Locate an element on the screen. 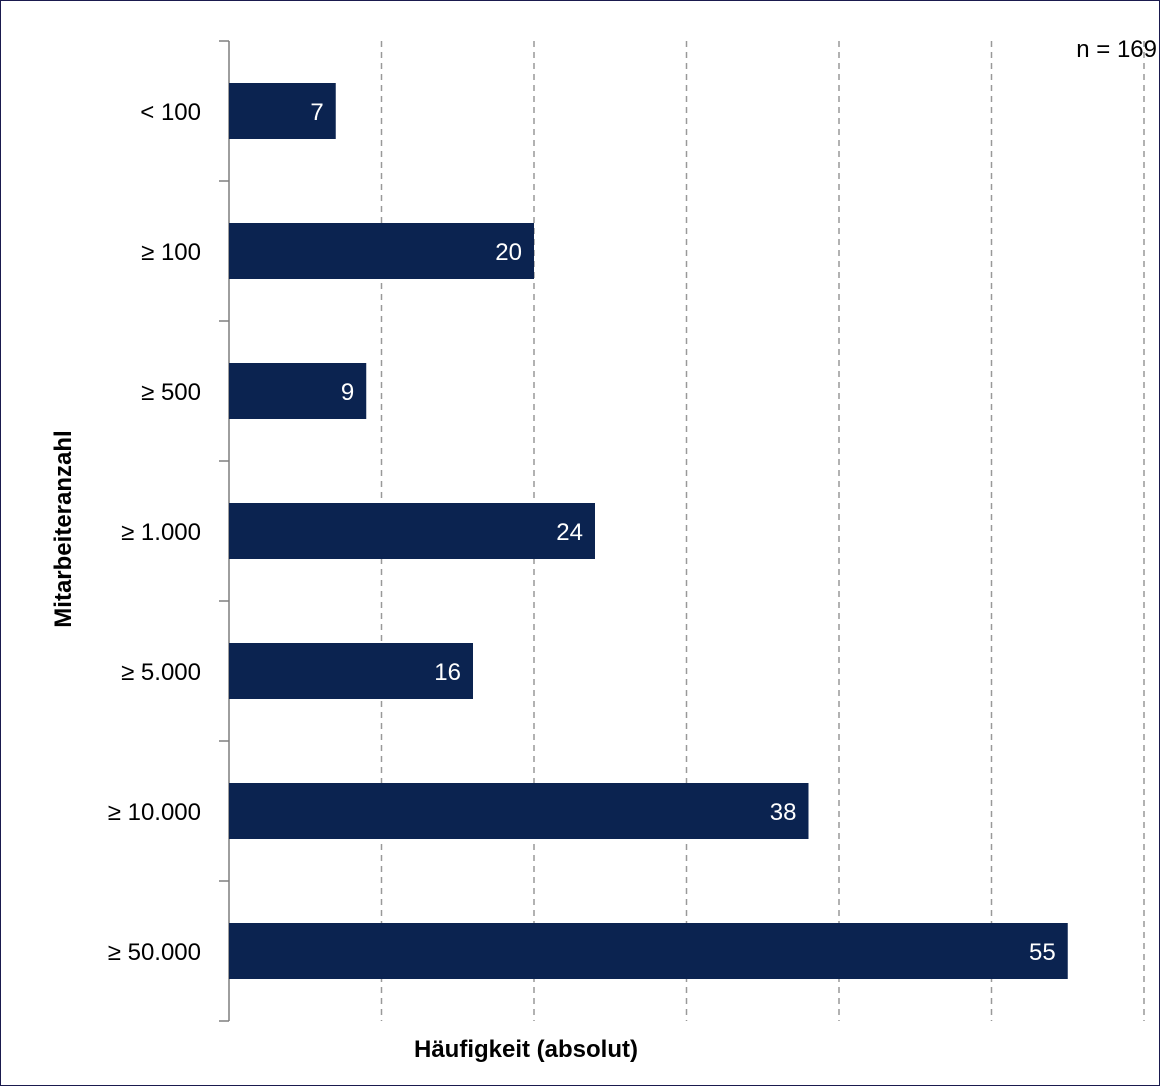  category-label: ≥ 5.000 is located at coordinates (161, 672).